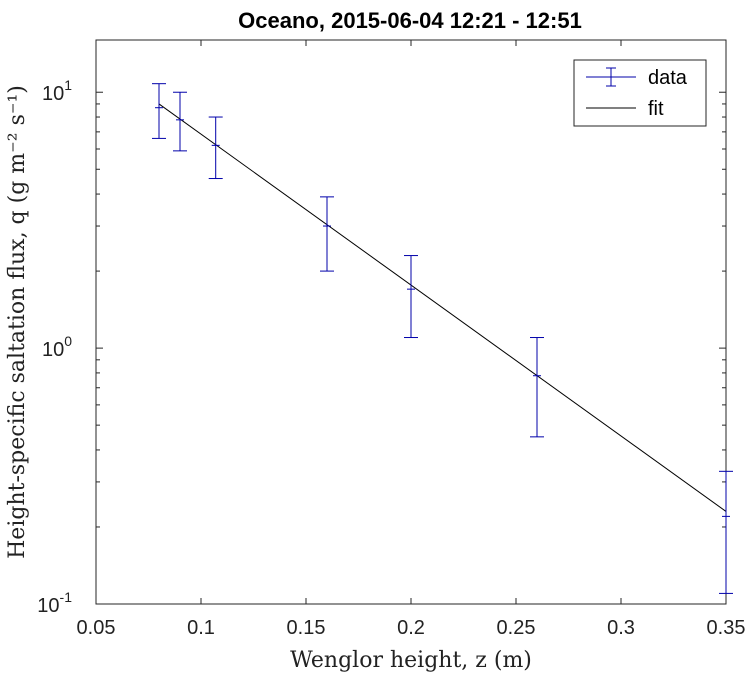 This screenshot has width=750, height=675. Describe the element at coordinates (726, 628) in the screenshot. I see `x-tick-label: 0.35` at that location.